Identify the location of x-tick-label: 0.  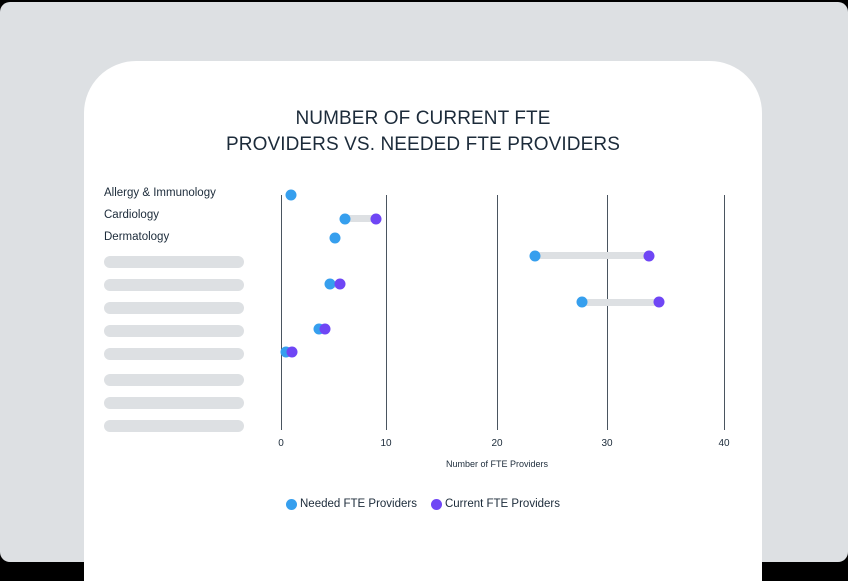
(281, 443).